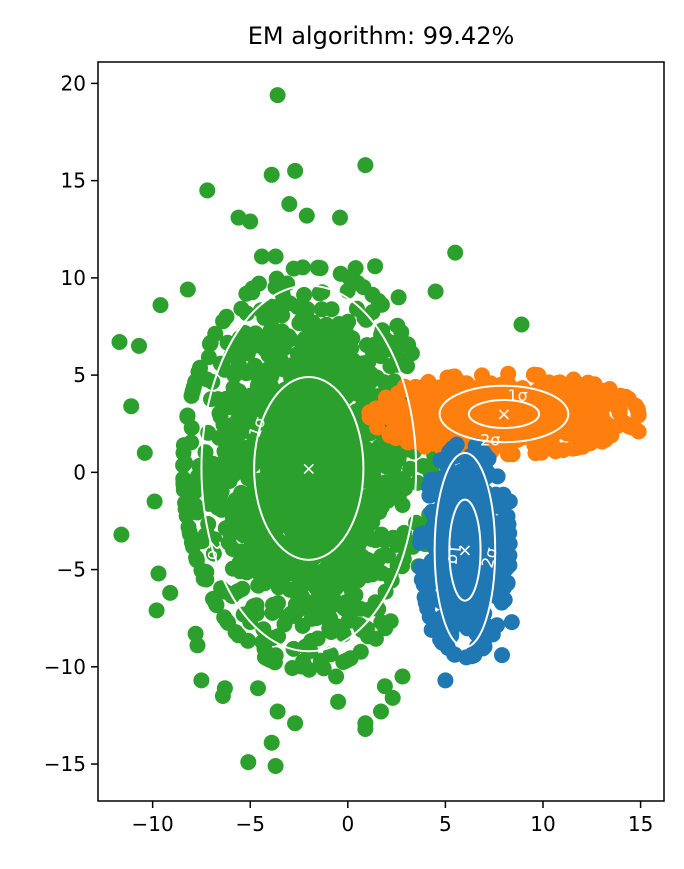 This screenshot has width=684, height=869. Describe the element at coordinates (73, 83) in the screenshot. I see `y-tick-label: 20` at that location.